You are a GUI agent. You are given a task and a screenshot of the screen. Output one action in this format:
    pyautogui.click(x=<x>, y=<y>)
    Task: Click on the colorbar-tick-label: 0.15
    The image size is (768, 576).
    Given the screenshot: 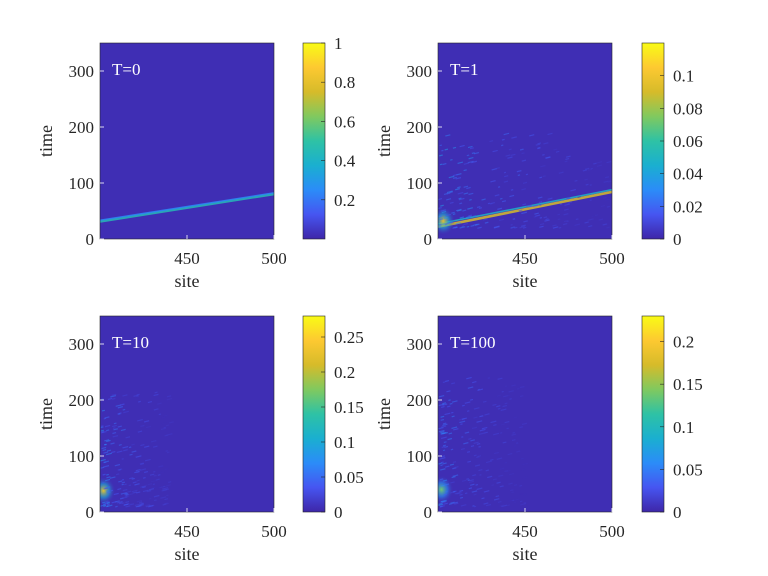 What is the action you would take?
    pyautogui.click(x=688, y=384)
    